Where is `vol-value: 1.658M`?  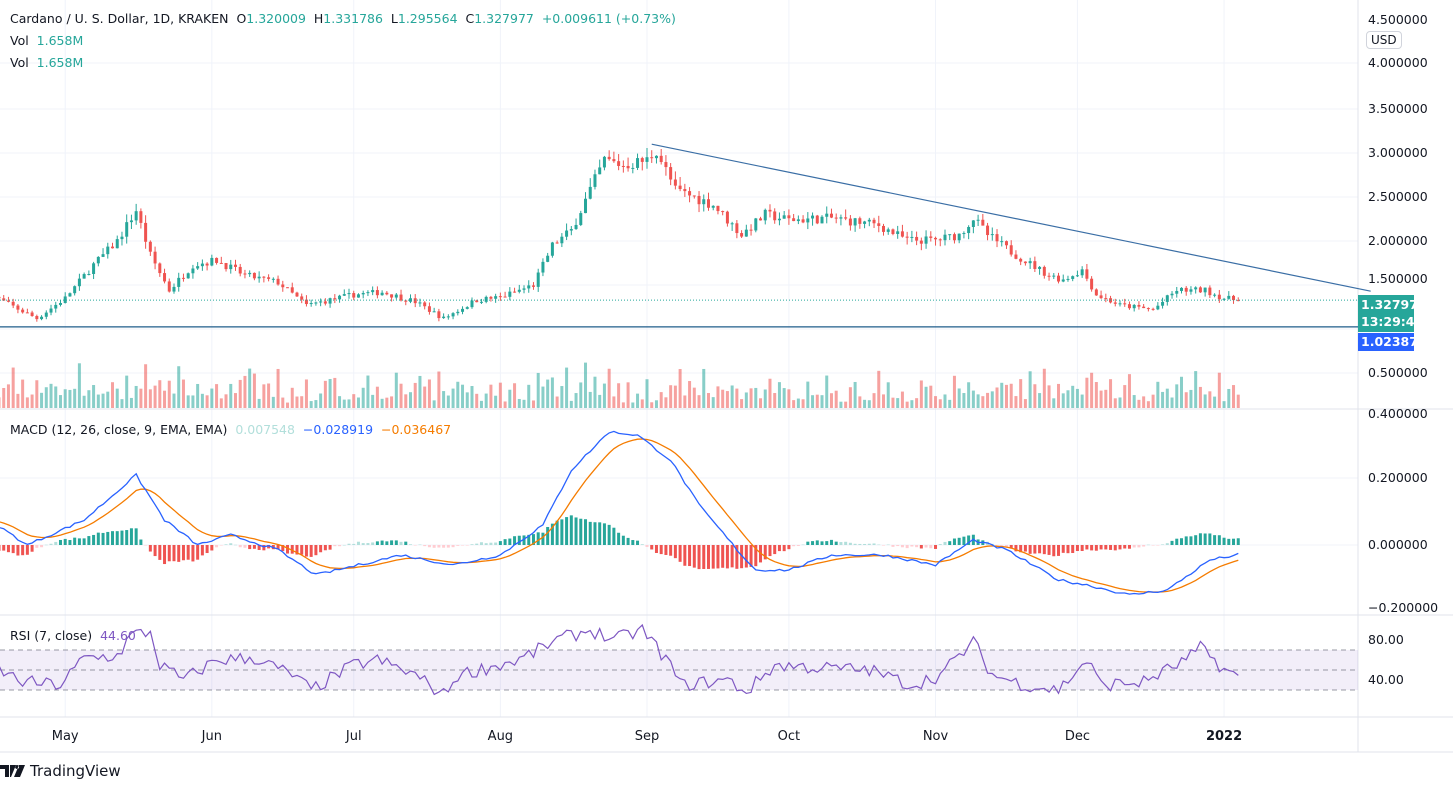 vol-value: 1.658M is located at coordinates (60, 40).